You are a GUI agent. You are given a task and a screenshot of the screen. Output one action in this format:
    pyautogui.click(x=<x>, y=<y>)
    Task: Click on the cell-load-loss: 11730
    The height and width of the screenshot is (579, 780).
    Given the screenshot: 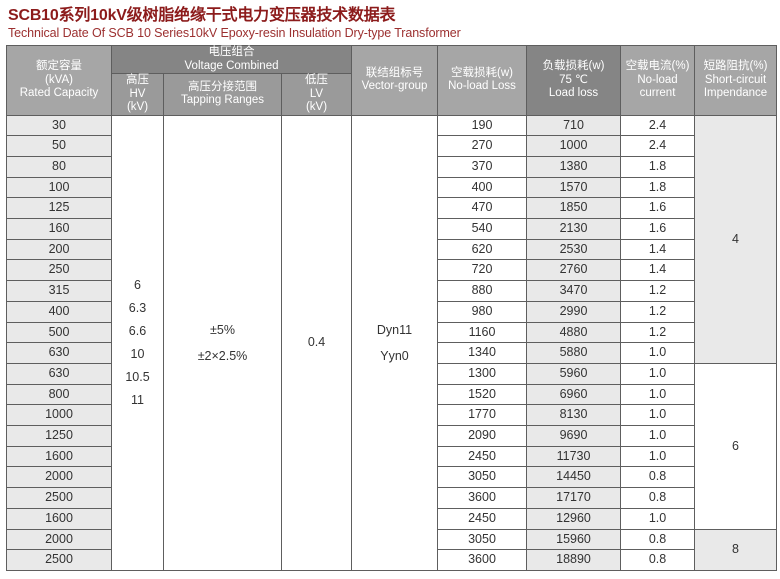 What is the action you would take?
    pyautogui.click(x=574, y=456)
    